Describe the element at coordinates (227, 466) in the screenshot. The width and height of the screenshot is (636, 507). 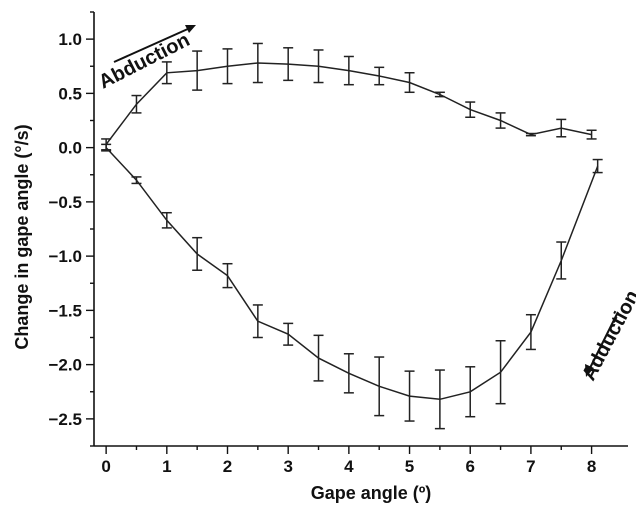
I see `x-tick-label: 2` at that location.